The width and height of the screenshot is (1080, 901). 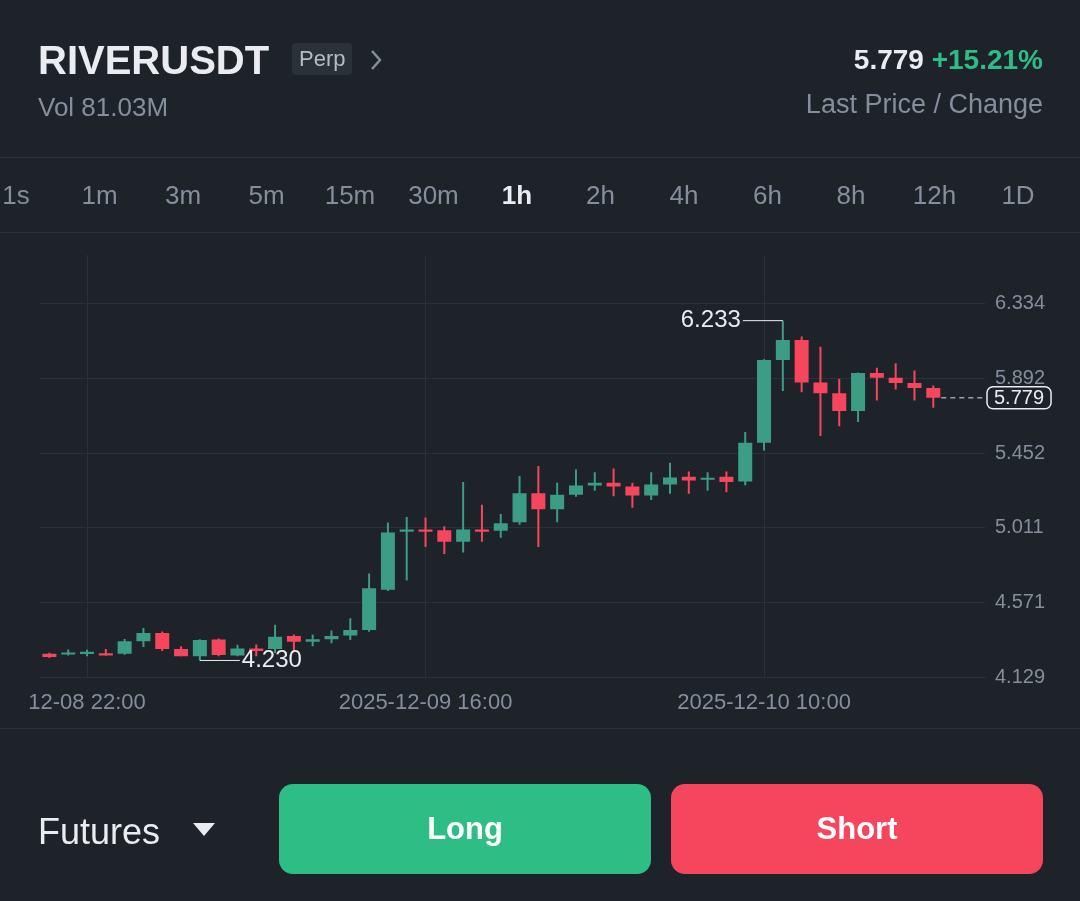 I want to click on y-tick-label: 5.892, so click(x=1020, y=377).